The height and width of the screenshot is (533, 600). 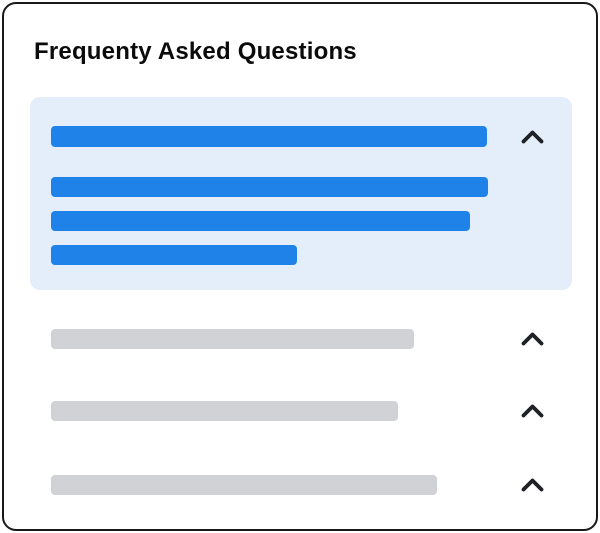 I want to click on page-title: Frequenty Asked Questions, so click(x=195, y=51).